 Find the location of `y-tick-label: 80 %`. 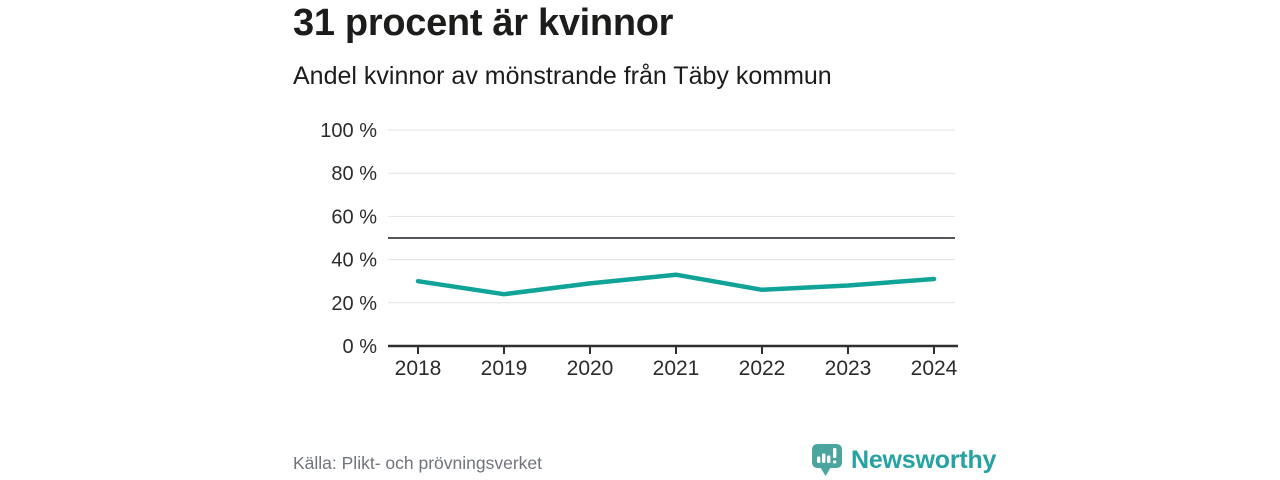

y-tick-label: 80 % is located at coordinates (354, 174).